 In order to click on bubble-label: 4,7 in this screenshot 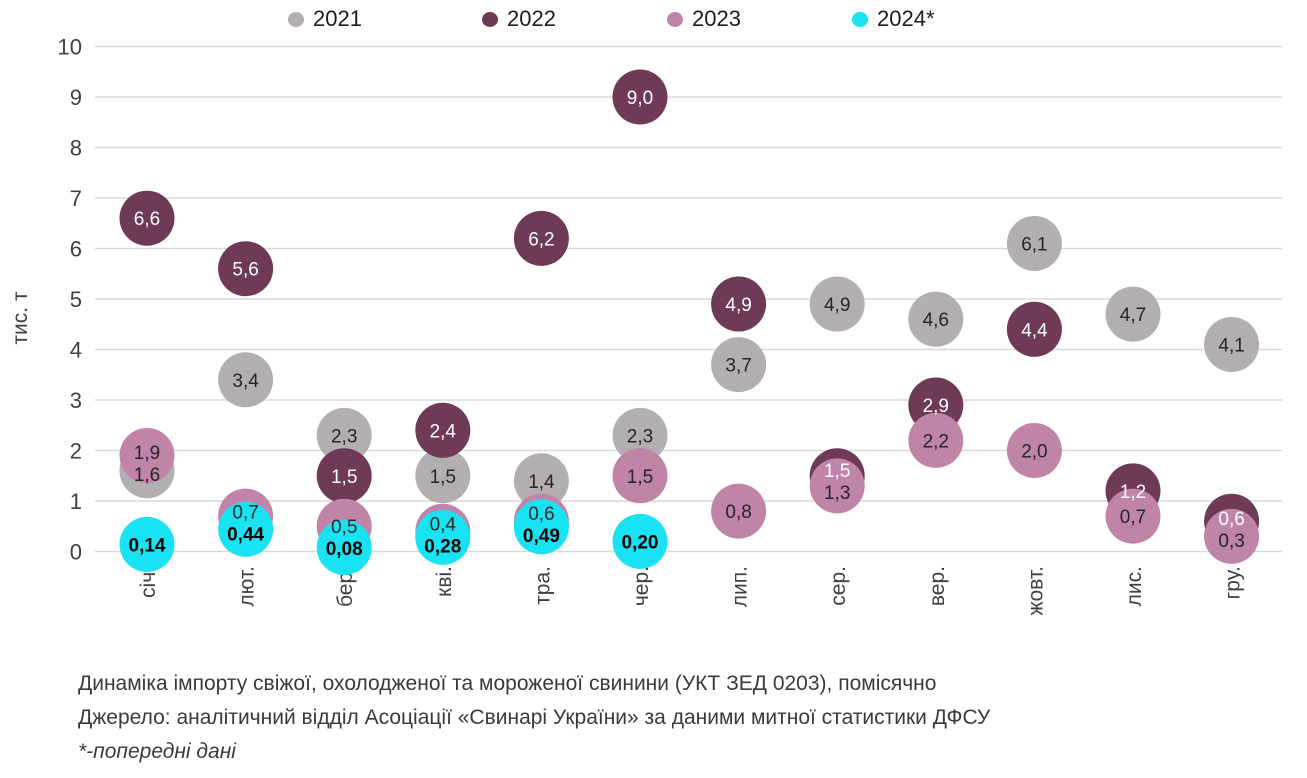, I will do `click(1133, 315)`.